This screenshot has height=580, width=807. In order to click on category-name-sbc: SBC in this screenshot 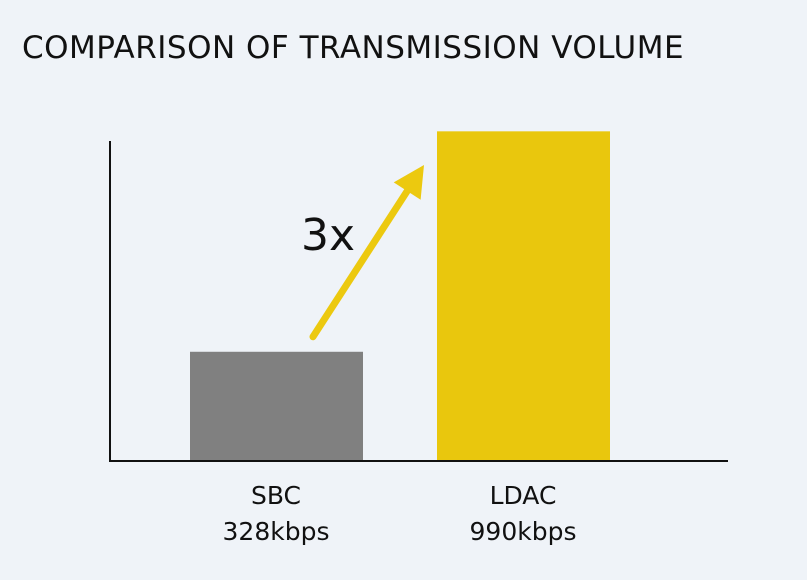, I will do `click(276, 495)`.